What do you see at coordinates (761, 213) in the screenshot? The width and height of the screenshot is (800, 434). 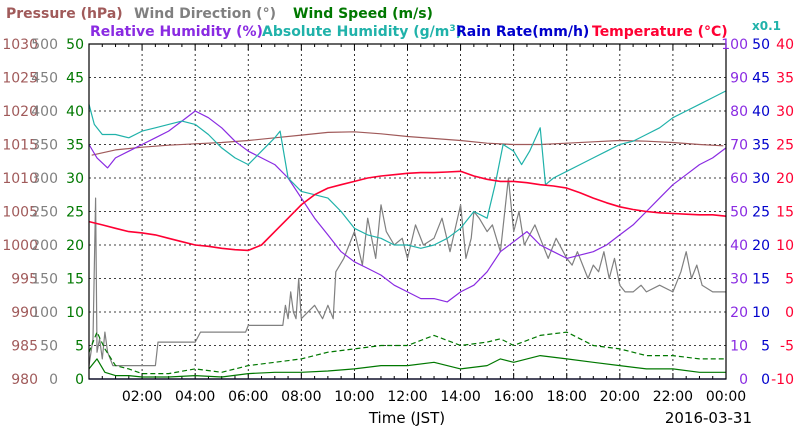 I see `y-tick-label-rain-rate: 25` at bounding box center [761, 213].